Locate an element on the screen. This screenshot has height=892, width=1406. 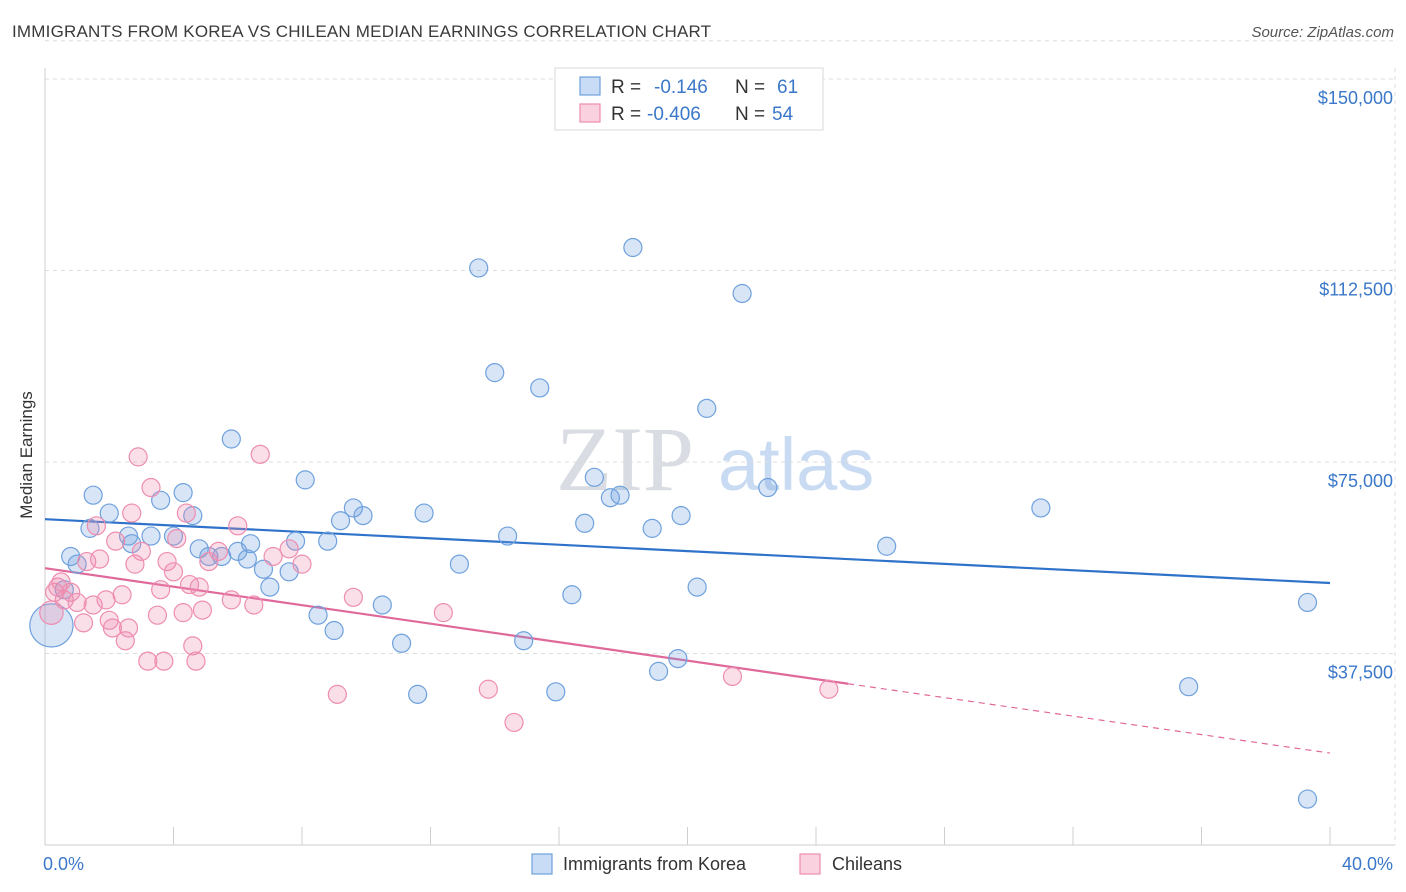
x-tick-label-max: 40.0% is located at coordinates (1367, 864).